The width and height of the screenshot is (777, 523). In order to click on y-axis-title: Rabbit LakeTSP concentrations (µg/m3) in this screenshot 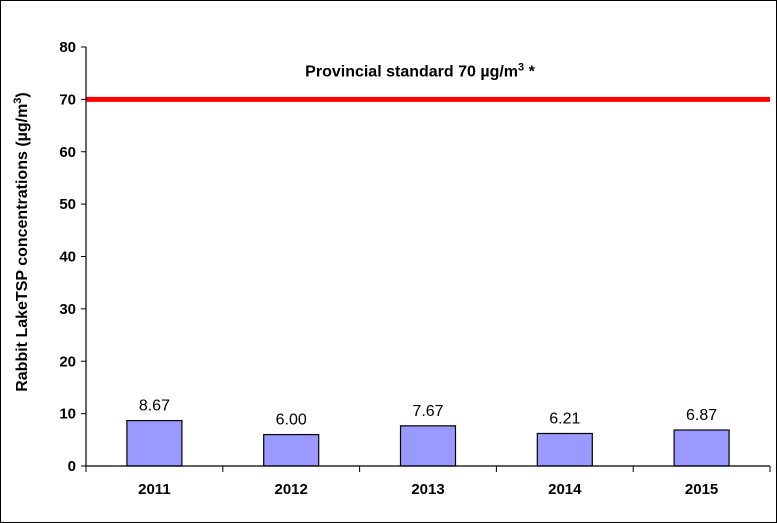, I will do `click(21, 242)`.